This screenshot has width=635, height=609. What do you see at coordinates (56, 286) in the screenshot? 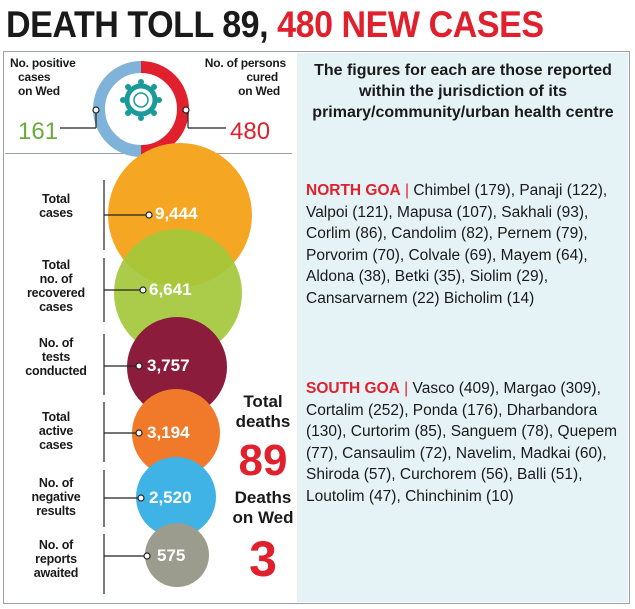
I see `label-recovered: Total no. of recovered cases` at bounding box center [56, 286].